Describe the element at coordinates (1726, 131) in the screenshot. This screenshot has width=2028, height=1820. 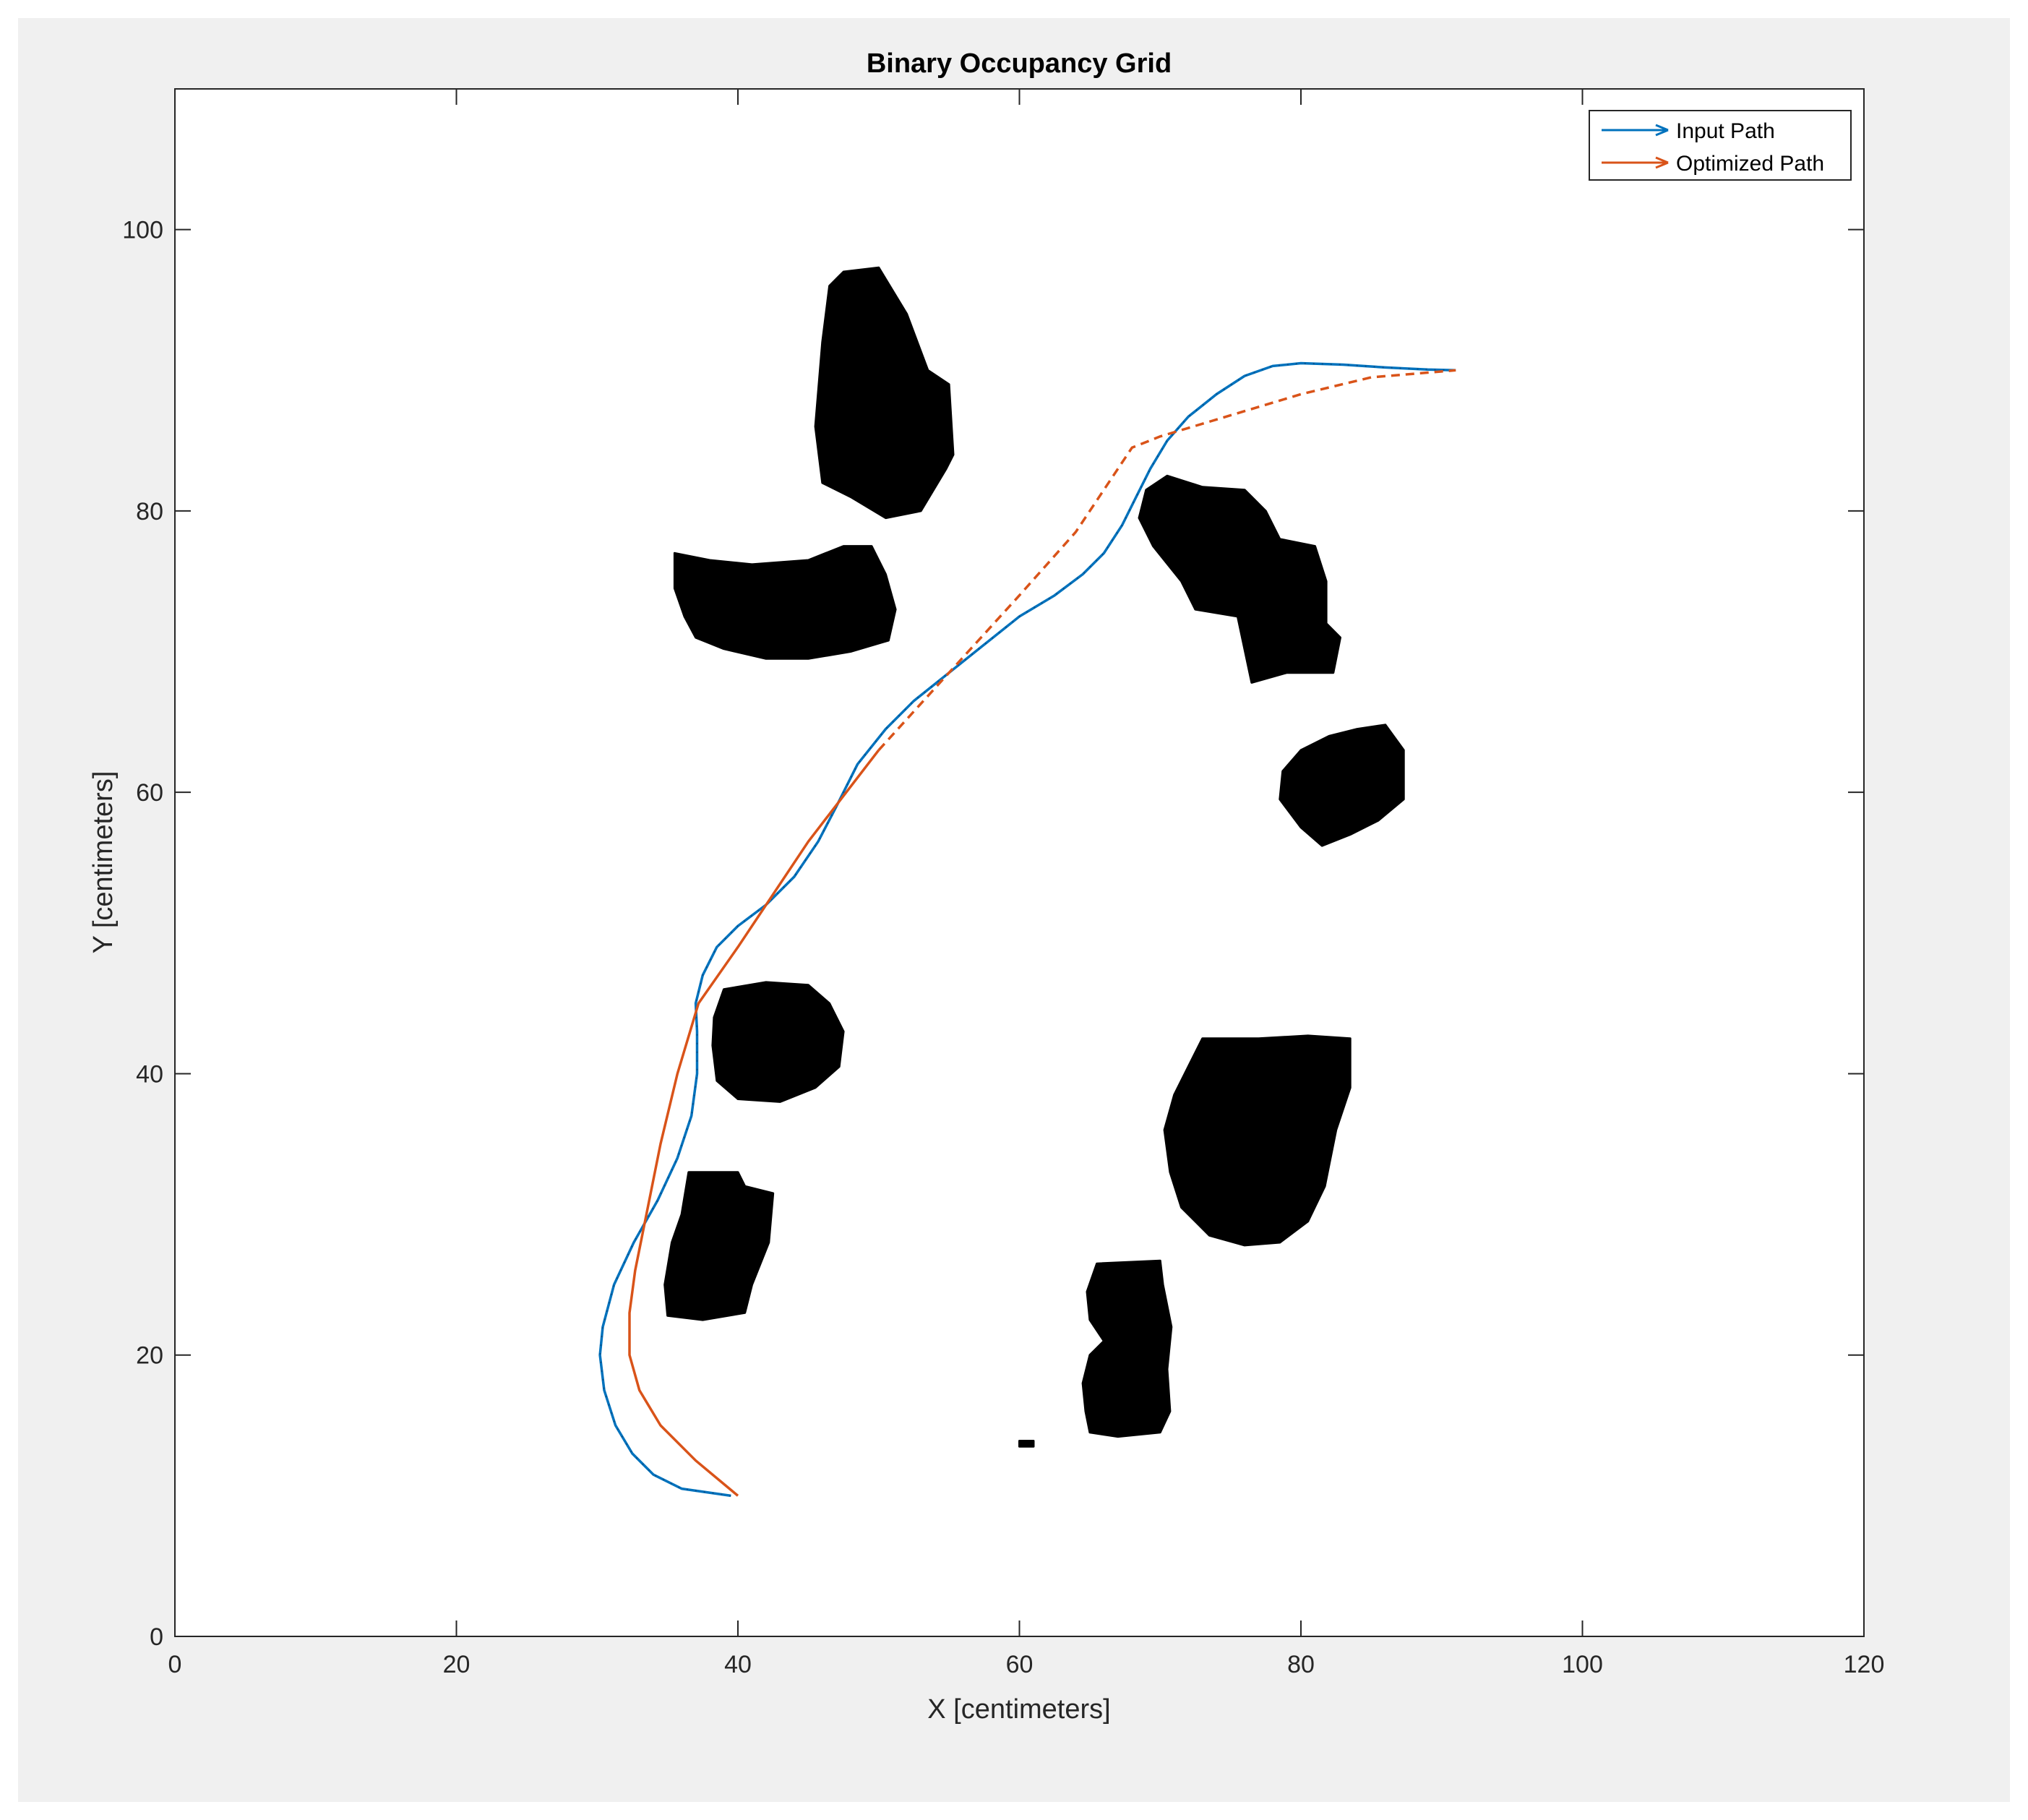
I see `legend-label-input-path: Input Path` at that location.